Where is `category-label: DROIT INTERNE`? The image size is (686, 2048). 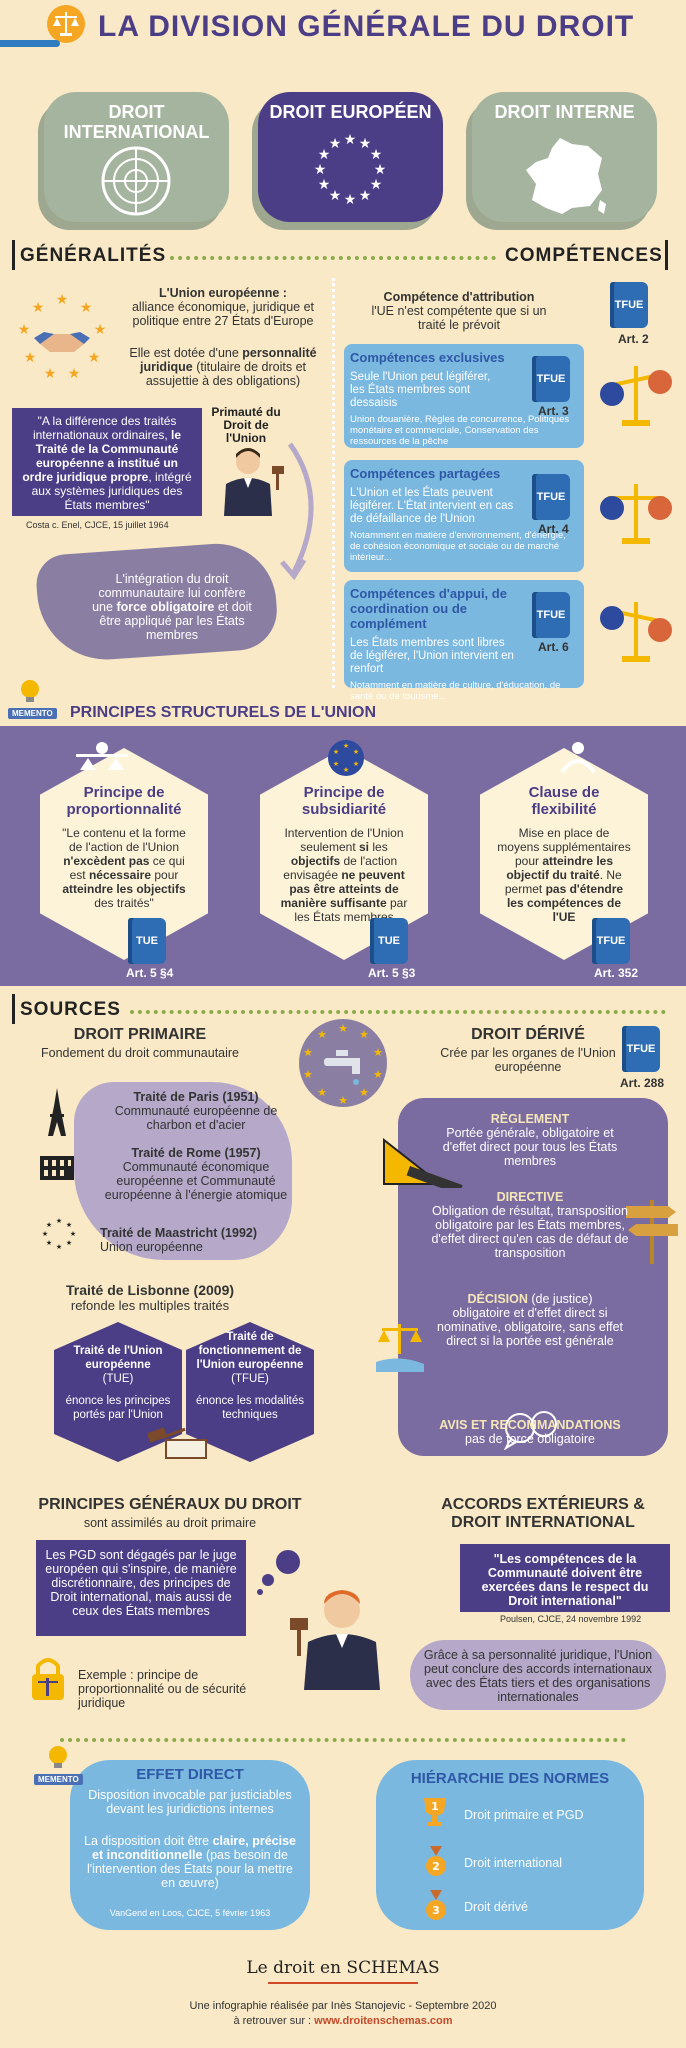
category-label: DROIT INTERNE is located at coordinates (564, 112).